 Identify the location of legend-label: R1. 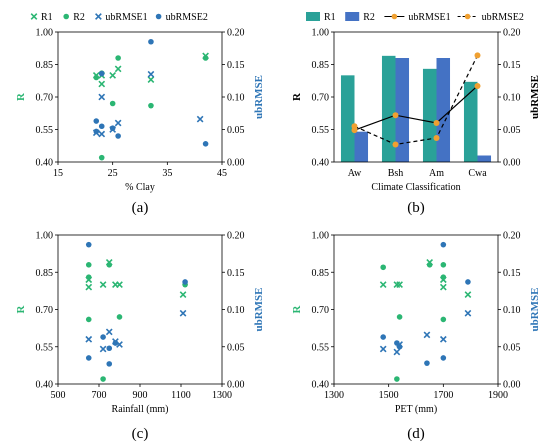
(47, 17).